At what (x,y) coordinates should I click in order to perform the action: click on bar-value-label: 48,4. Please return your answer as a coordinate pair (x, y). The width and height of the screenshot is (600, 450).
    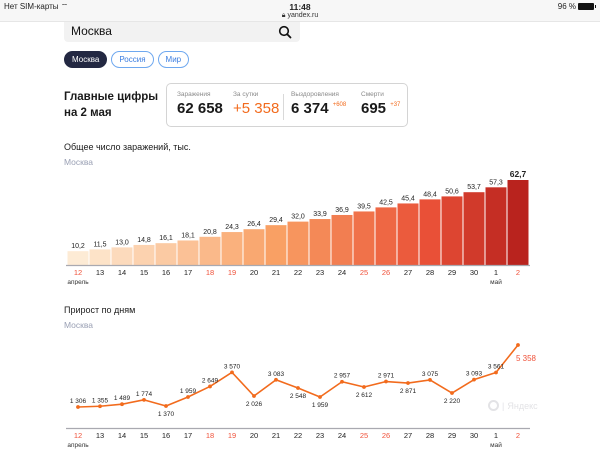
    Looking at the image, I should click on (430, 194).